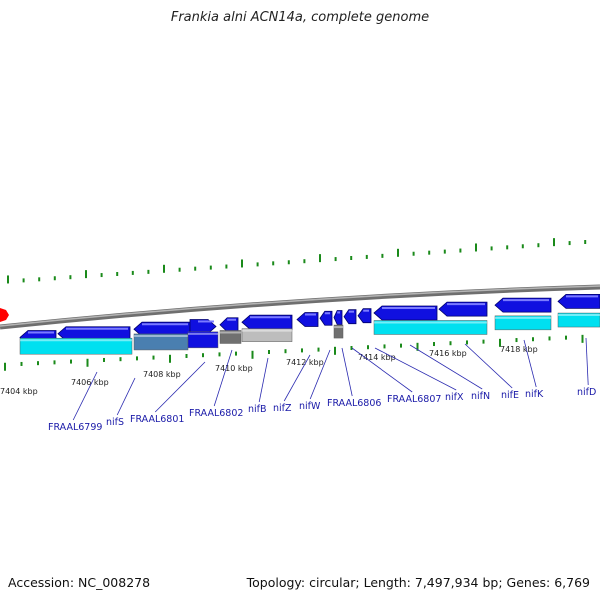  I want to click on backbone-line, so click(300, 307).